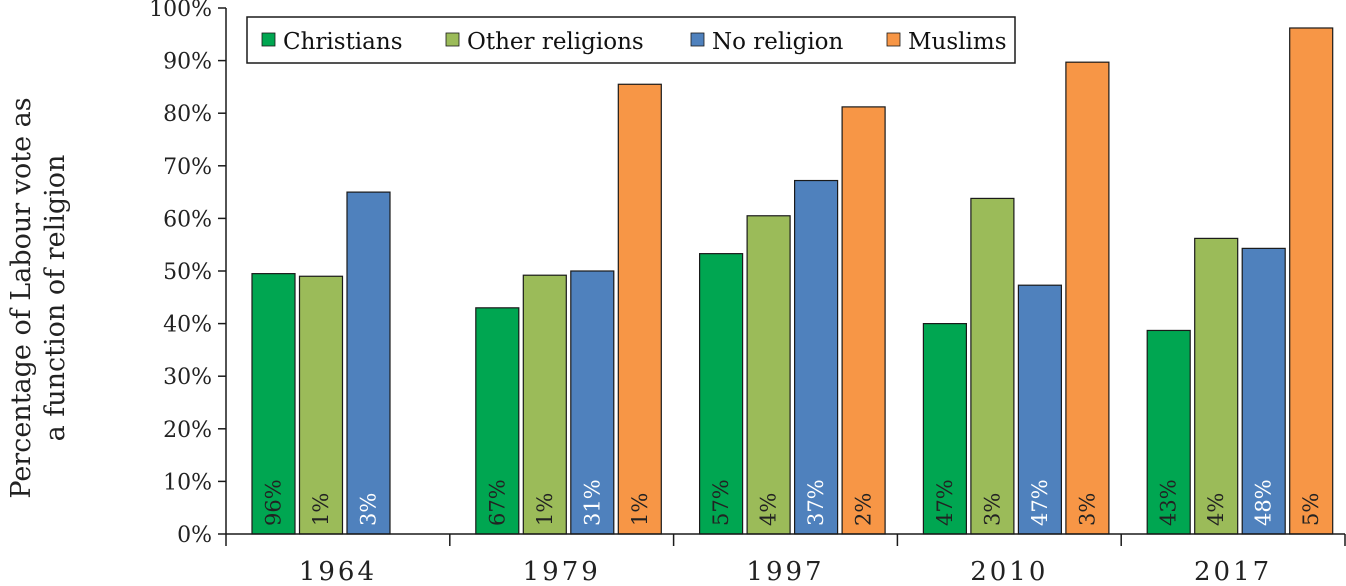 The width and height of the screenshot is (1346, 586). Describe the element at coordinates (343, 42) in the screenshot. I see `legend-label-christians: Christians` at that location.